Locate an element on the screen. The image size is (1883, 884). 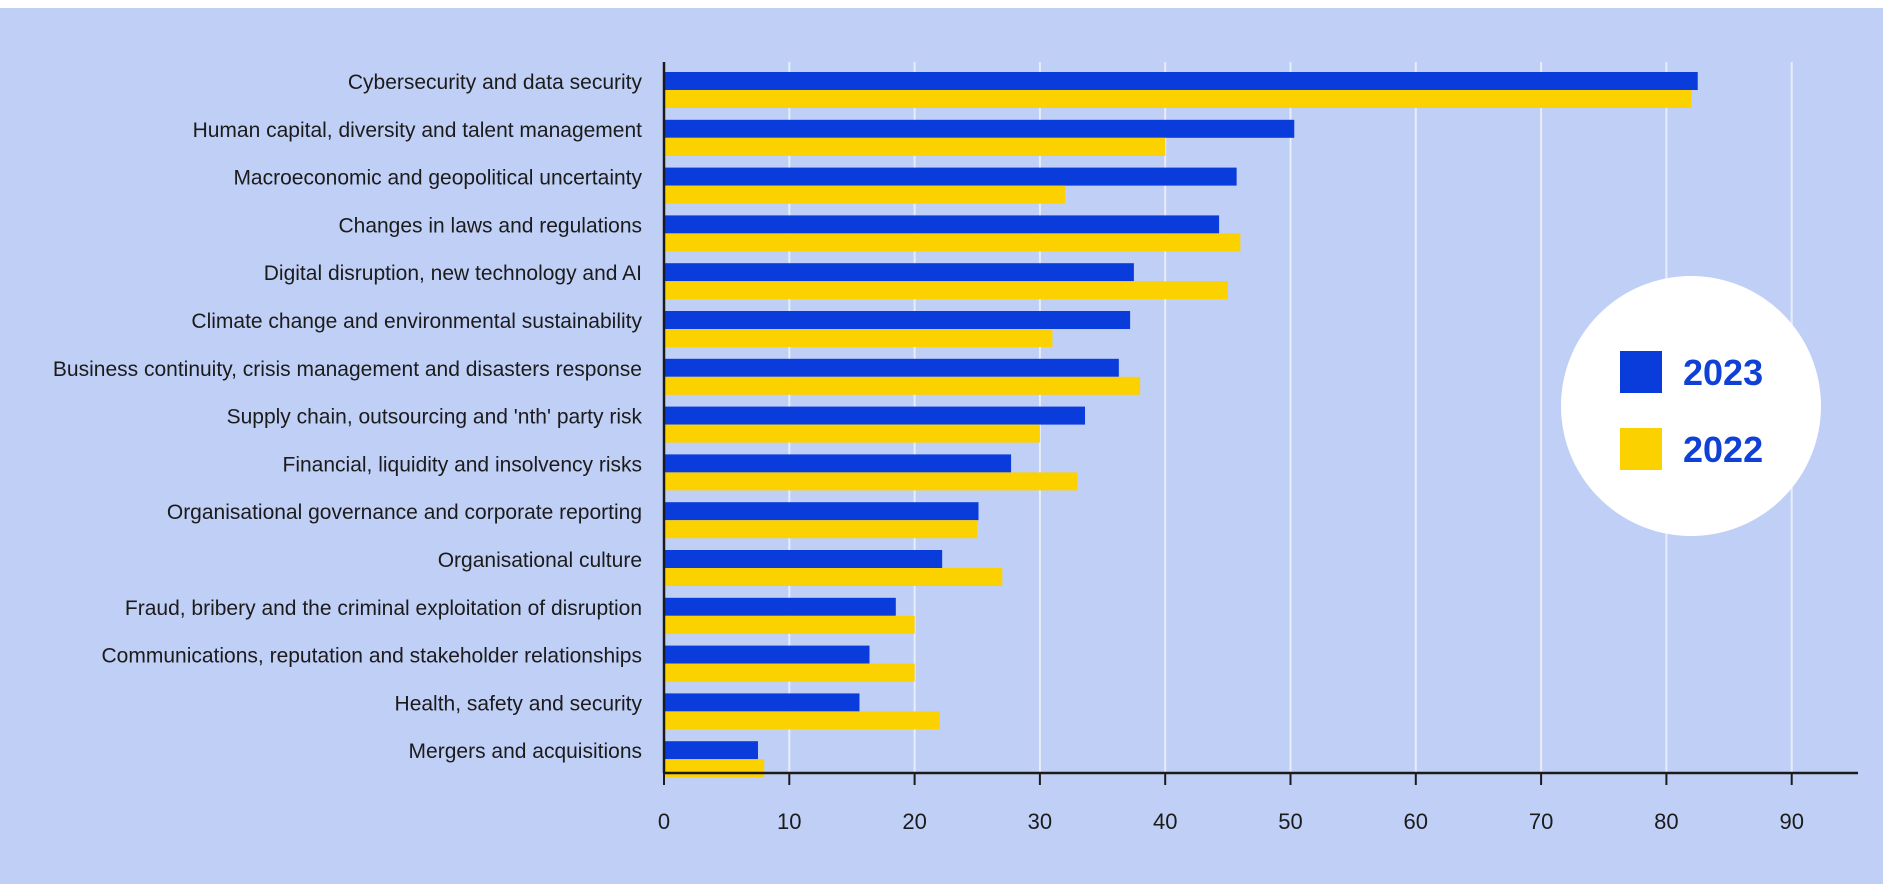
legend: 2023 2022 is located at coordinates (1691, 406).